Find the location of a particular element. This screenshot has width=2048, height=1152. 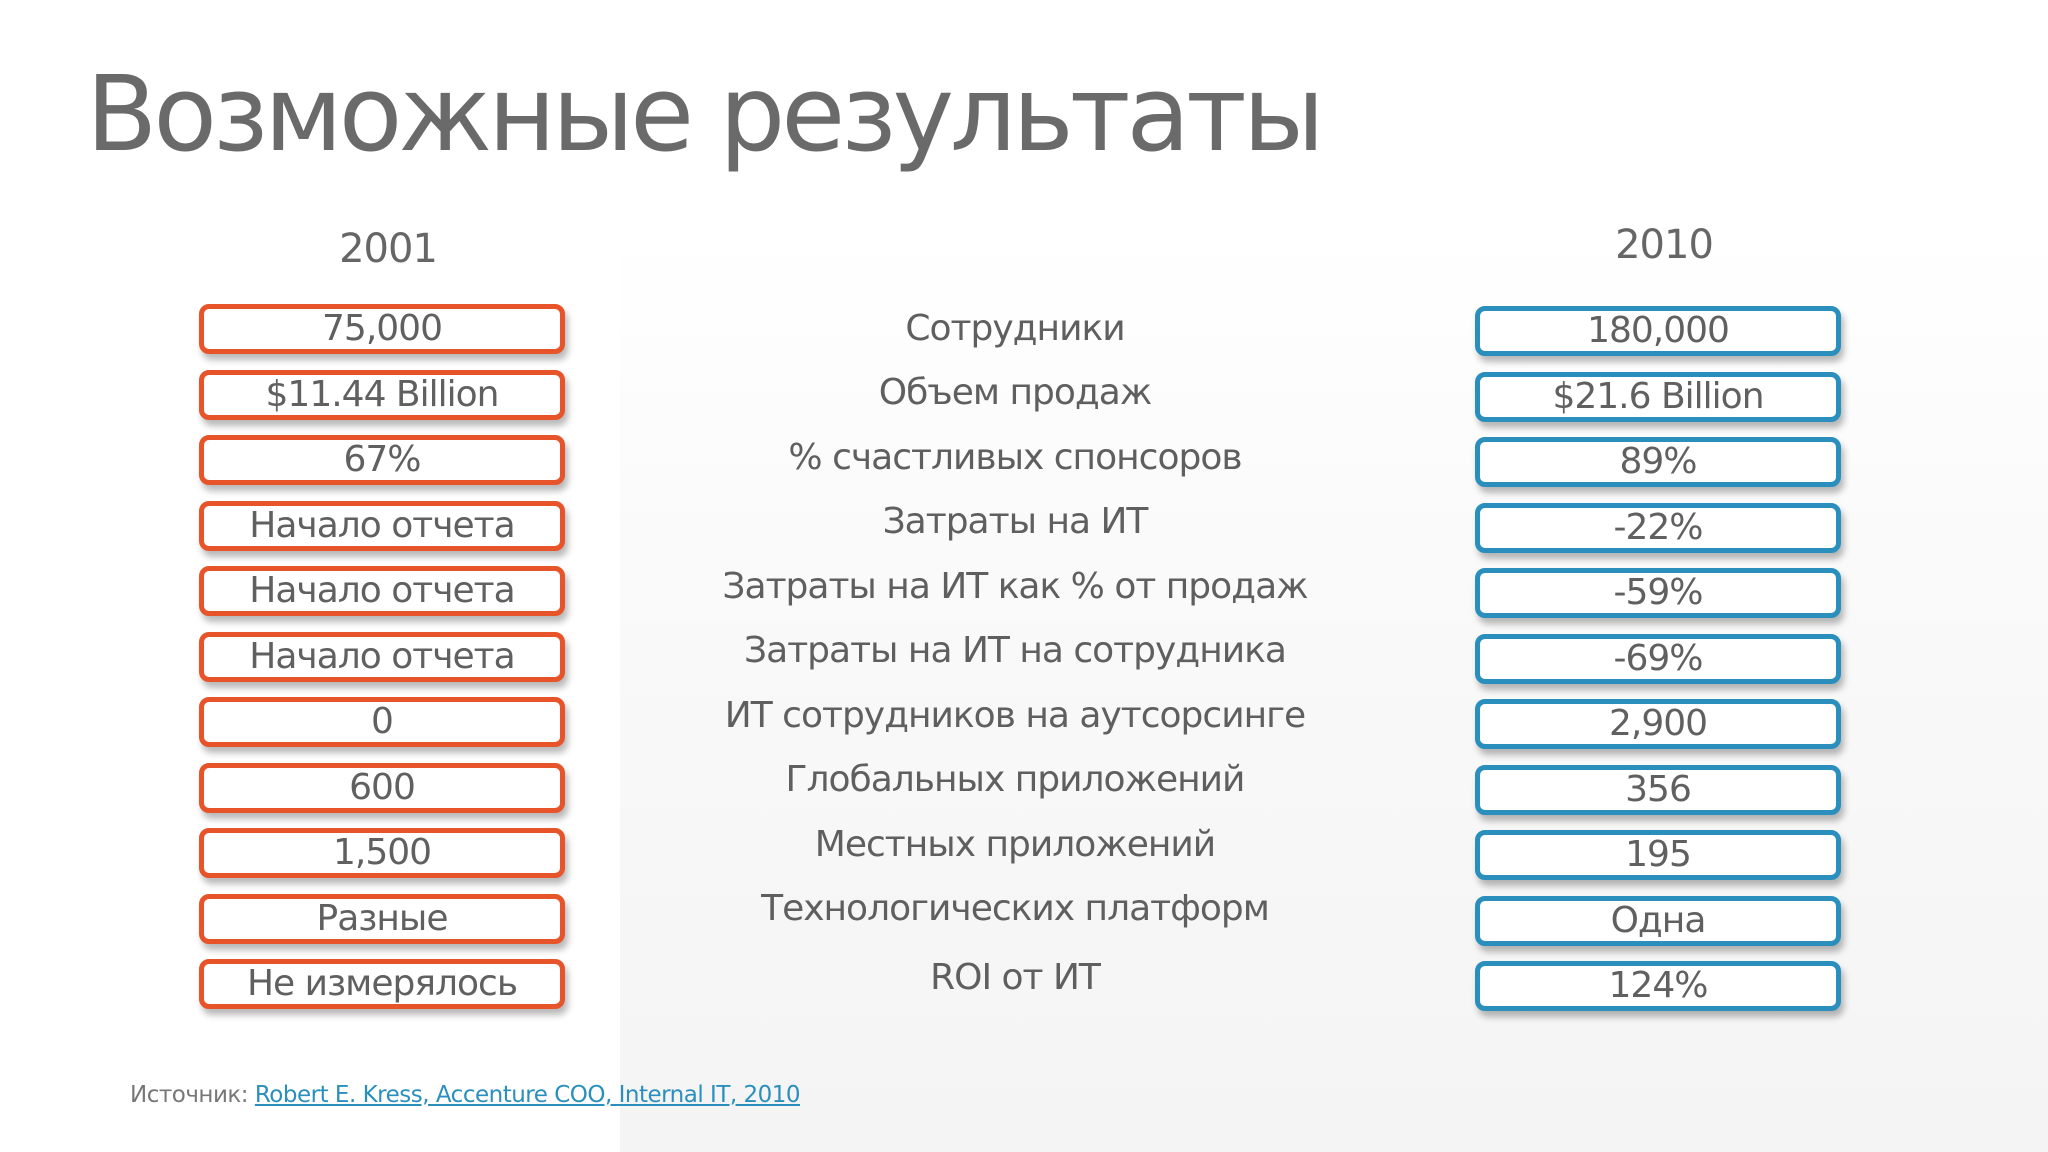

value-box-2001: $11.44 Billion is located at coordinates (382, 394).